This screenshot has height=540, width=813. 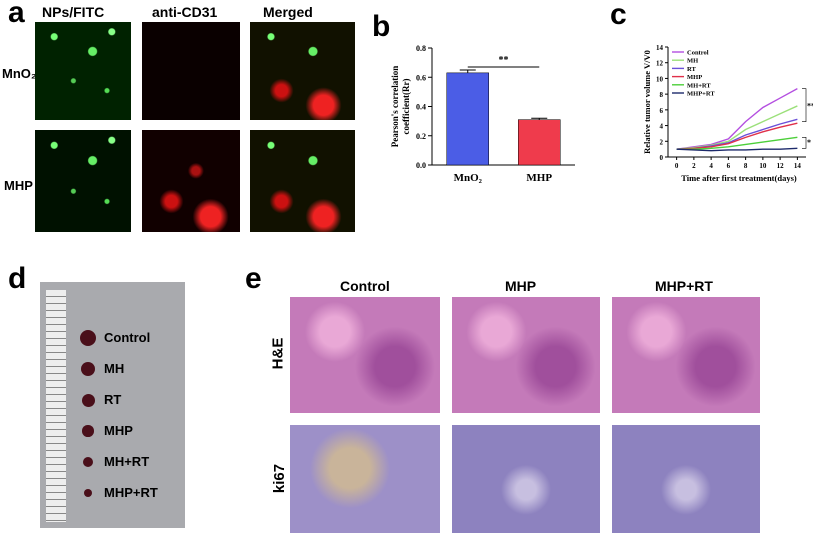 What do you see at coordinates (113, 399) in the screenshot?
I see `sample-label: RT` at bounding box center [113, 399].